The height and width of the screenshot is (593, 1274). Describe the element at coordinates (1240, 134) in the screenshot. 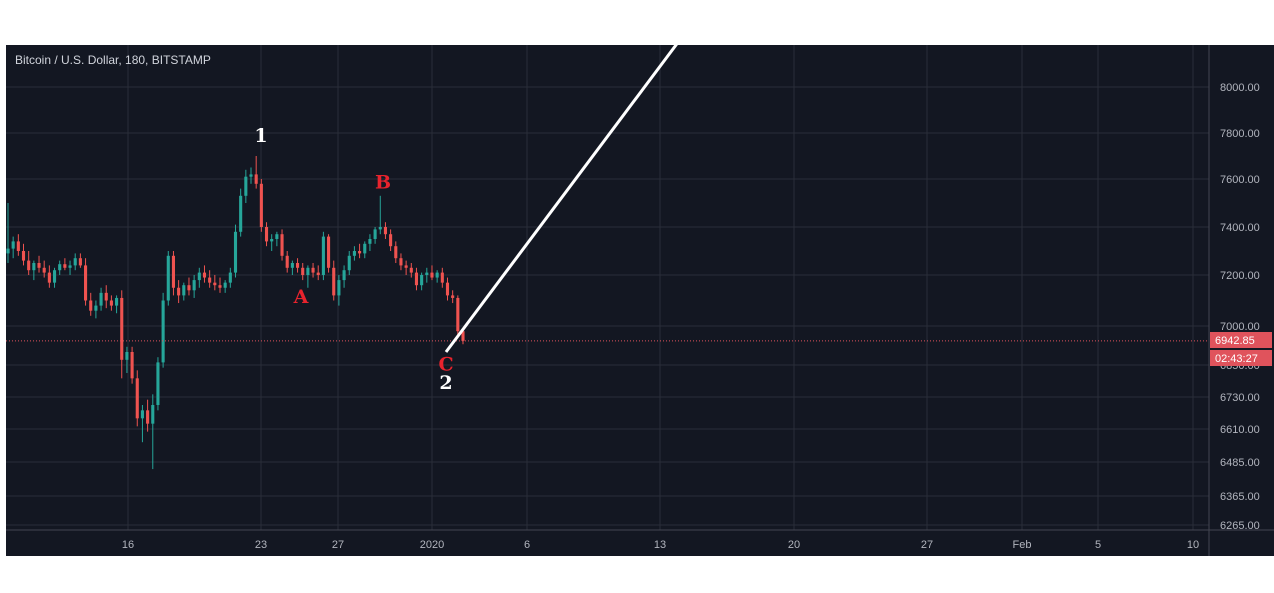

I see `price-tick-label: 7800.00` at that location.